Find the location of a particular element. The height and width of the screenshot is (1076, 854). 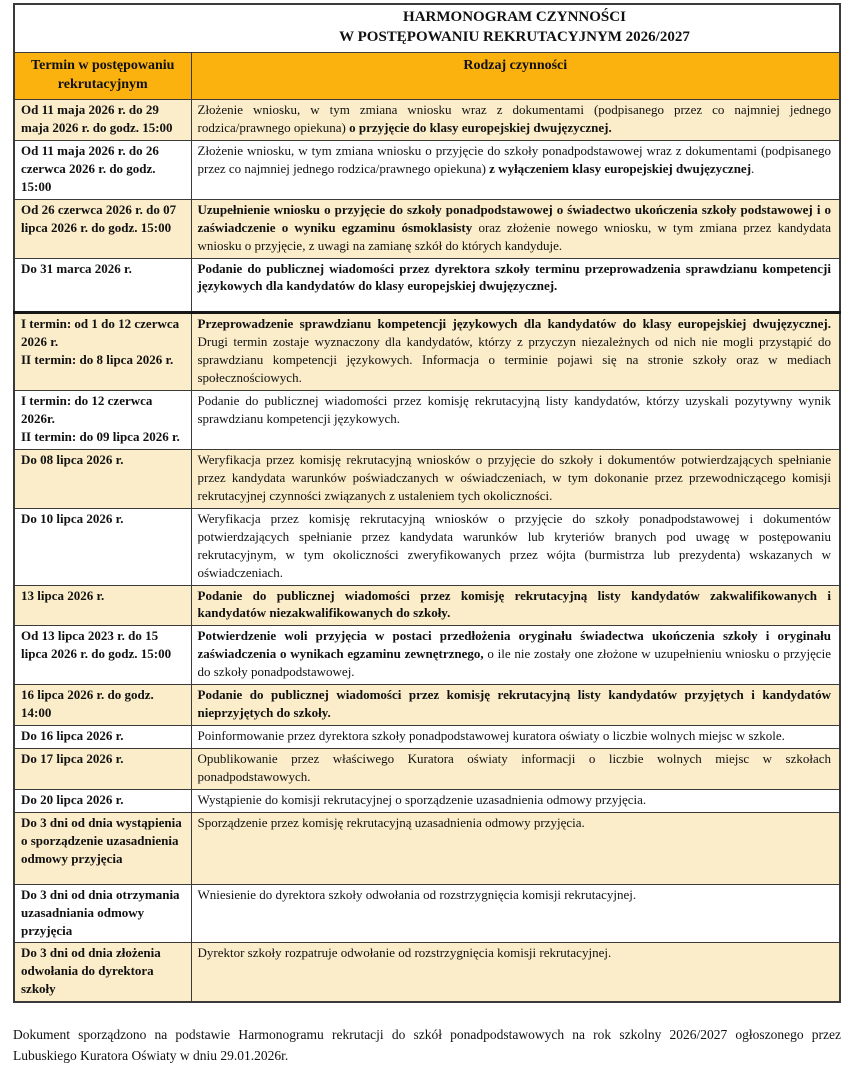

term-cell: Do 10 lipca 2026 r. is located at coordinates (102, 546).